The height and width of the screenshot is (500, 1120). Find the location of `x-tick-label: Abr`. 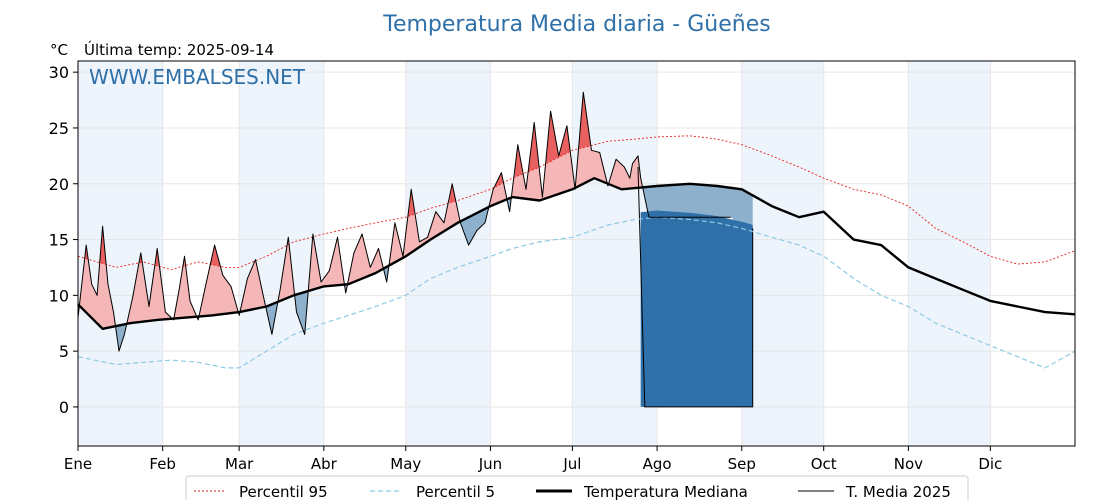

x-tick-label: Abr is located at coordinates (324, 464).